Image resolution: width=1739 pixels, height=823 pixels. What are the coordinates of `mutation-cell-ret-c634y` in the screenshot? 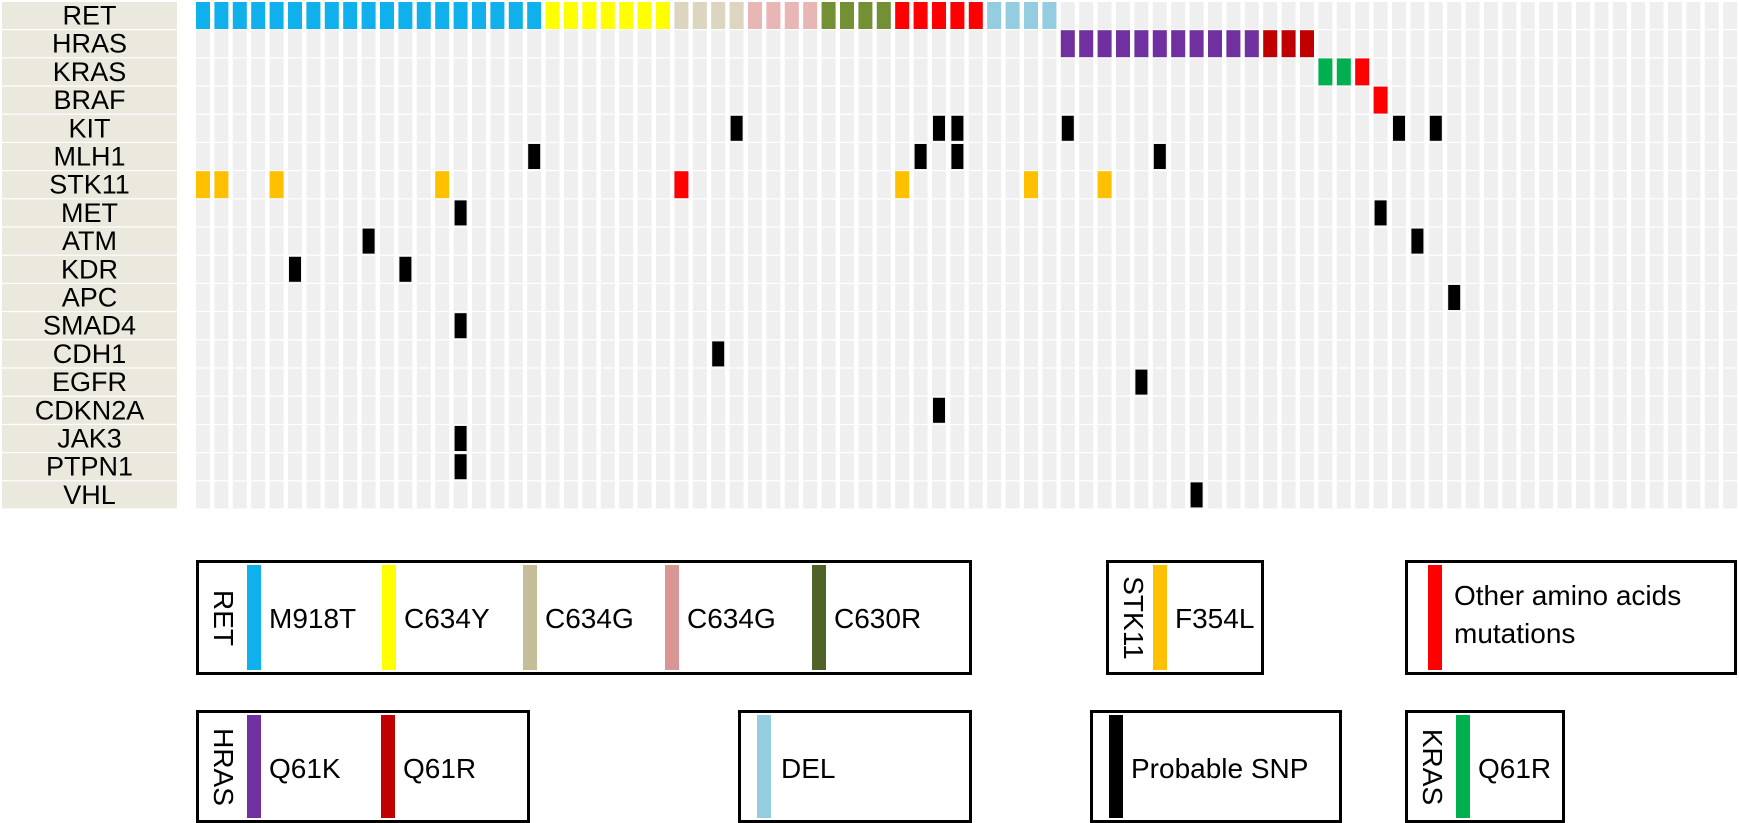 It's located at (589, 15).